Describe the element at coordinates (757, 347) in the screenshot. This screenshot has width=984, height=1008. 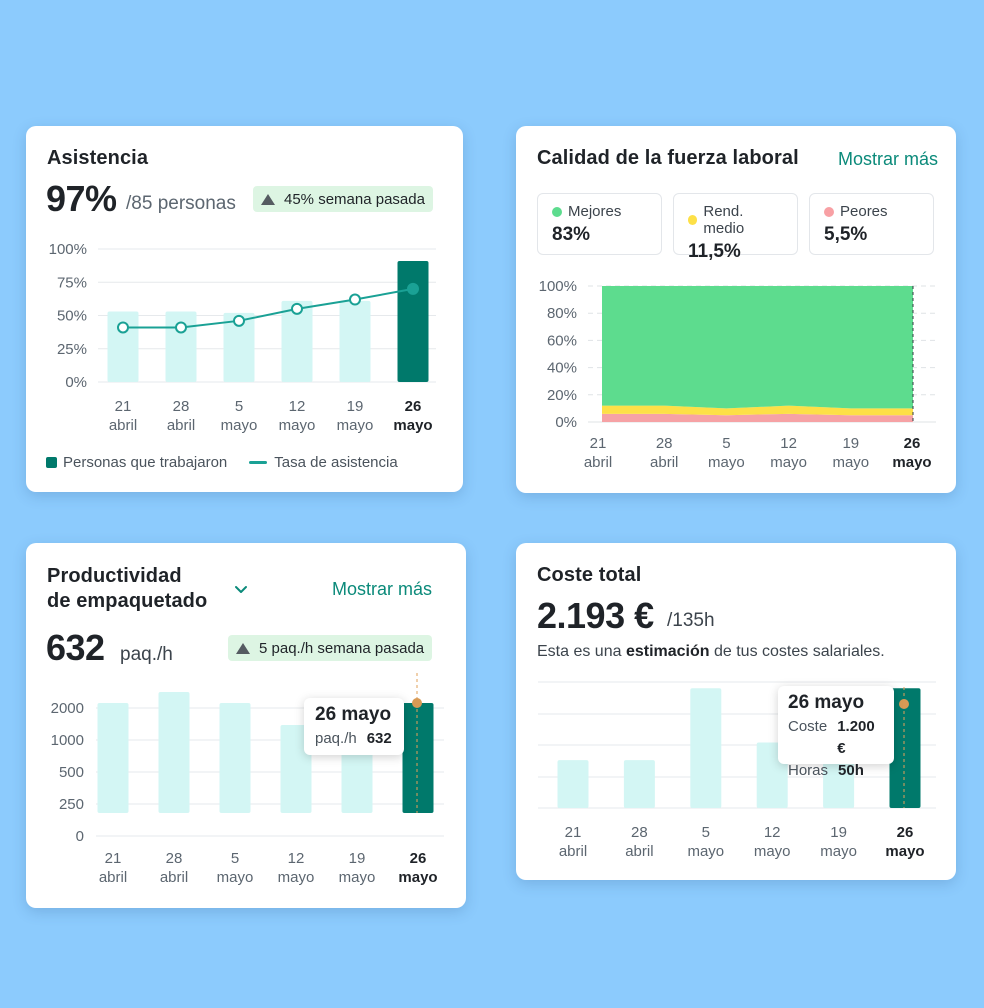
I see `area-mejores` at that location.